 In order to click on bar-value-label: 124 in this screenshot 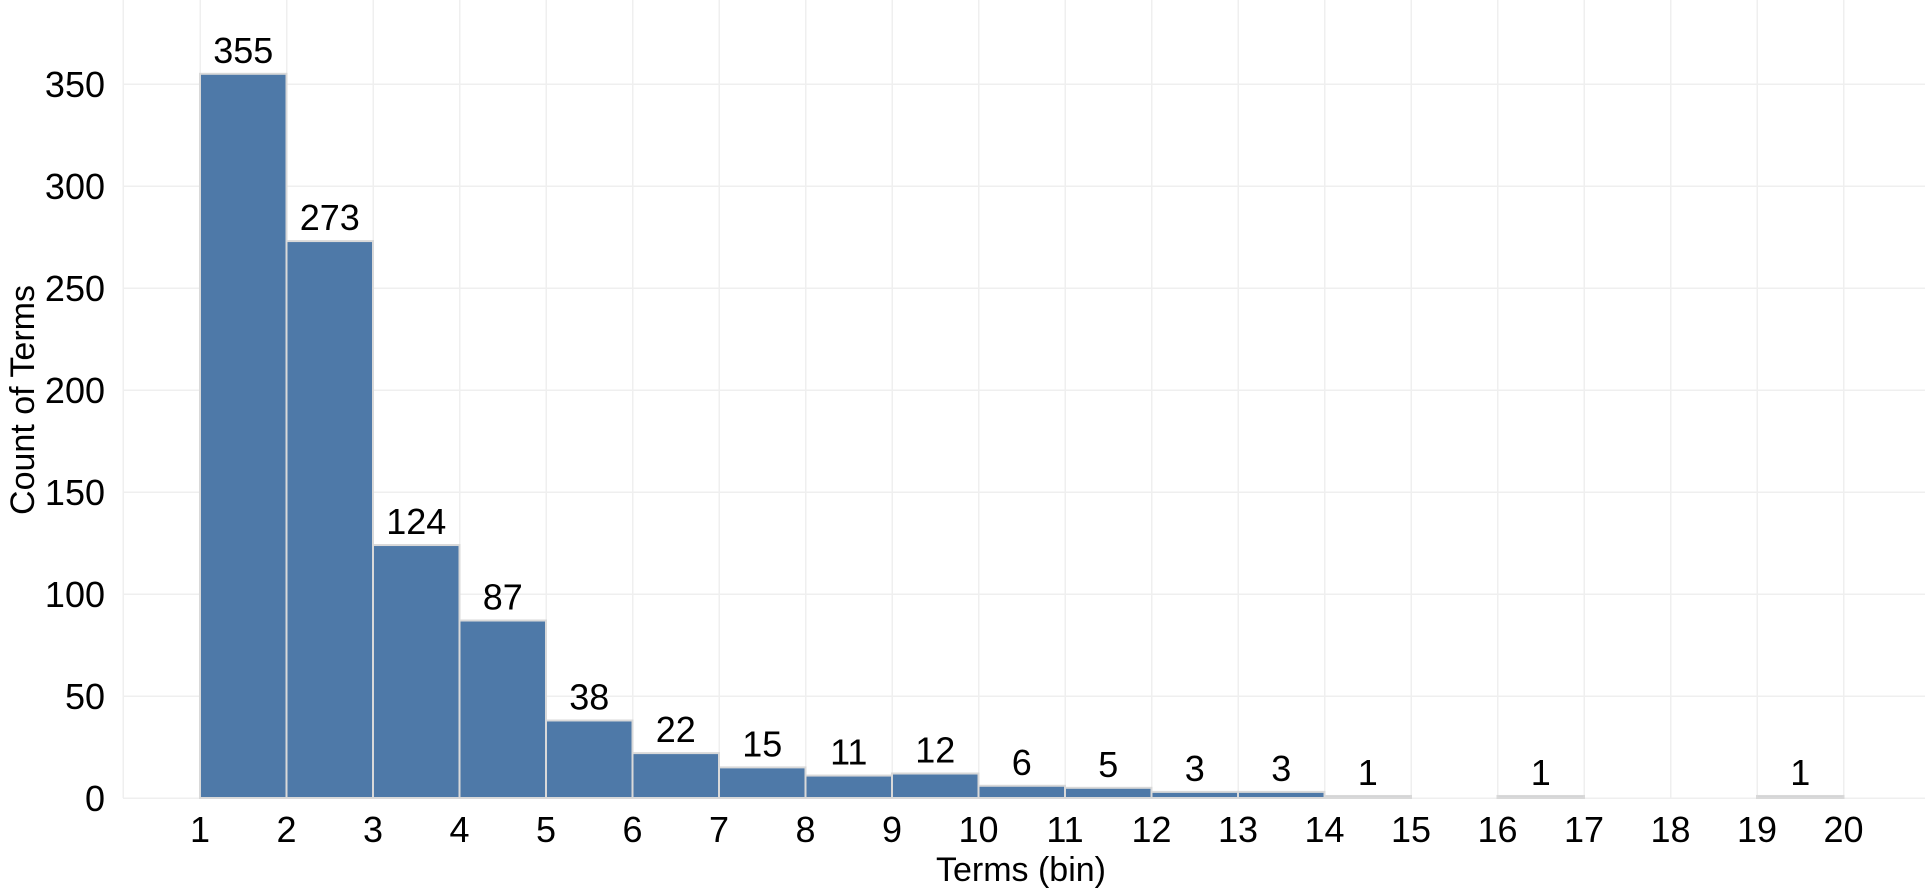, I will do `click(416, 521)`.